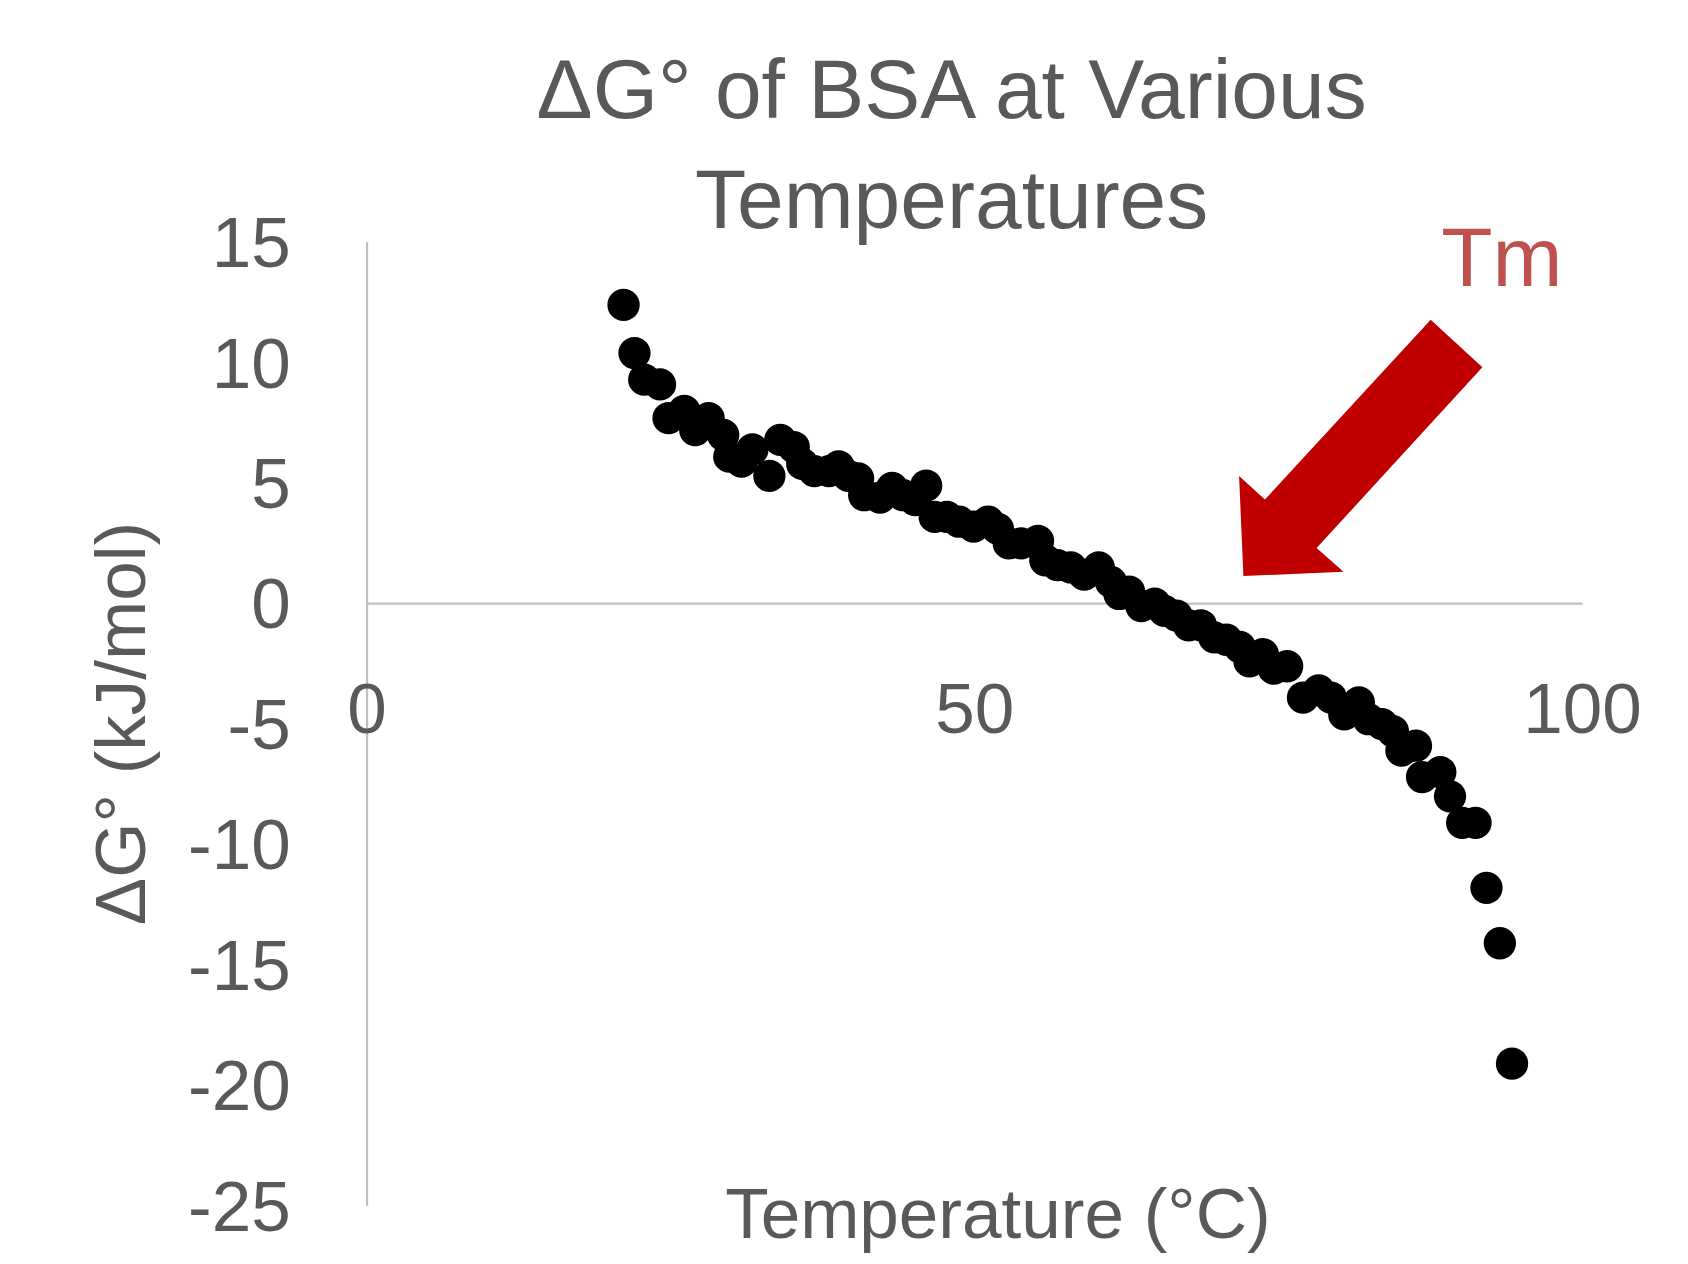  I want to click on x-tick-label: 0, so click(367, 708).